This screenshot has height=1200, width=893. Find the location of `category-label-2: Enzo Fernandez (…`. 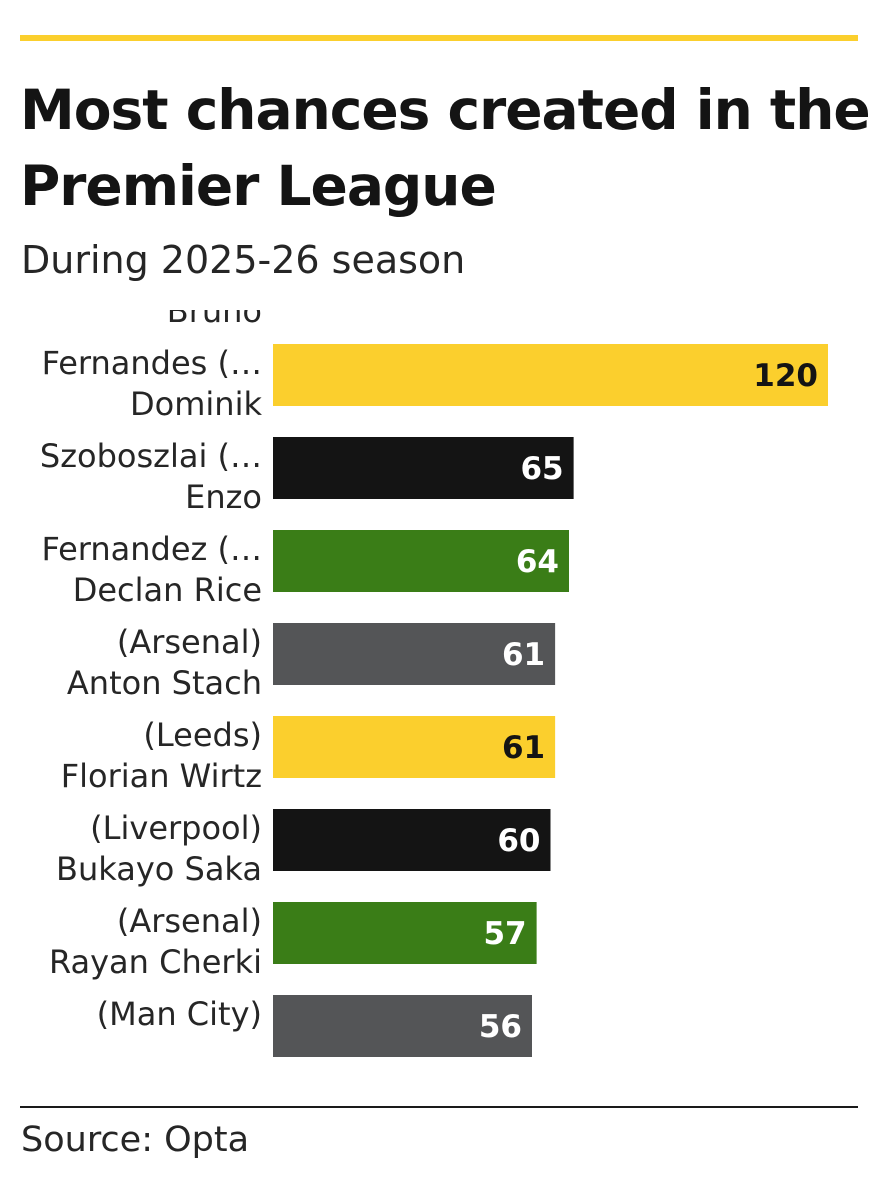

category-label-2: Enzo Fernandez (… is located at coordinates (151, 523).